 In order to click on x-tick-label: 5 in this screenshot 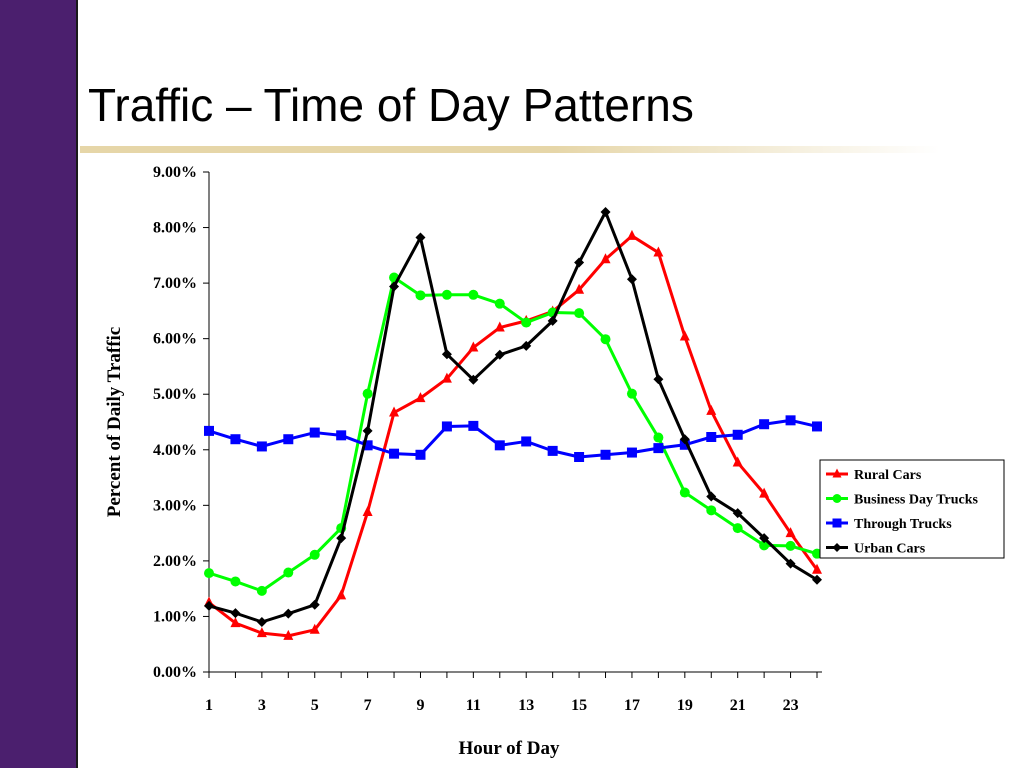, I will do `click(315, 705)`.